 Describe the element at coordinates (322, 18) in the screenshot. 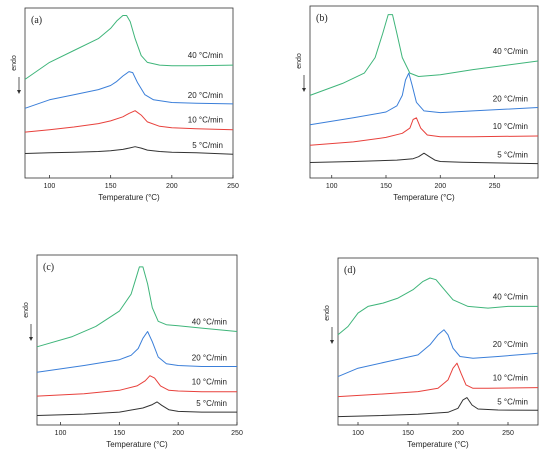

I see `panel-label: (b)` at that location.